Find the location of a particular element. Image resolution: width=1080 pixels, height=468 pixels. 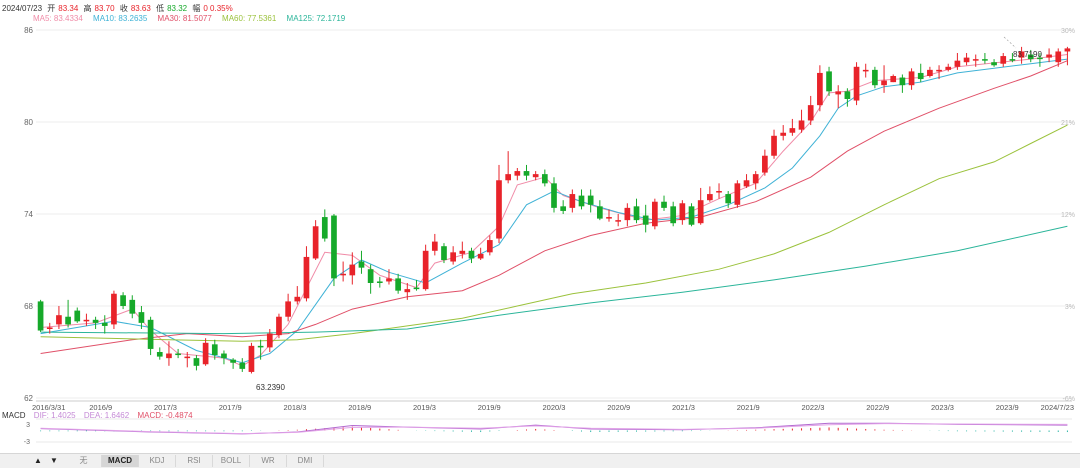

tab-boll: BOLL is located at coordinates (231, 461).